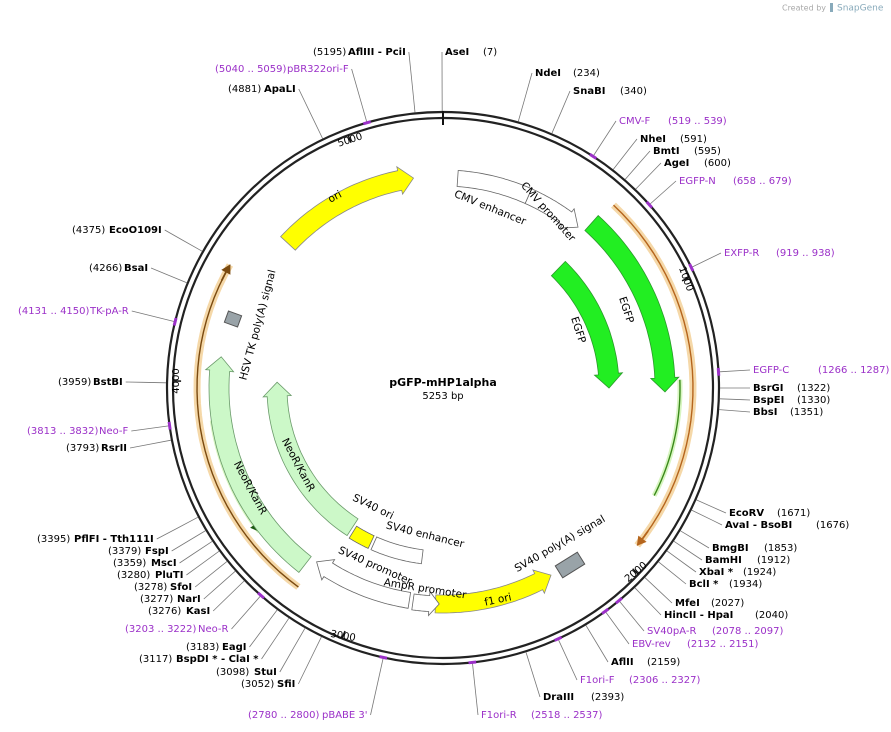 This screenshot has width=891, height=732. Describe the element at coordinates (745, 584) in the screenshot. I see `site-position: (1934)` at that location.